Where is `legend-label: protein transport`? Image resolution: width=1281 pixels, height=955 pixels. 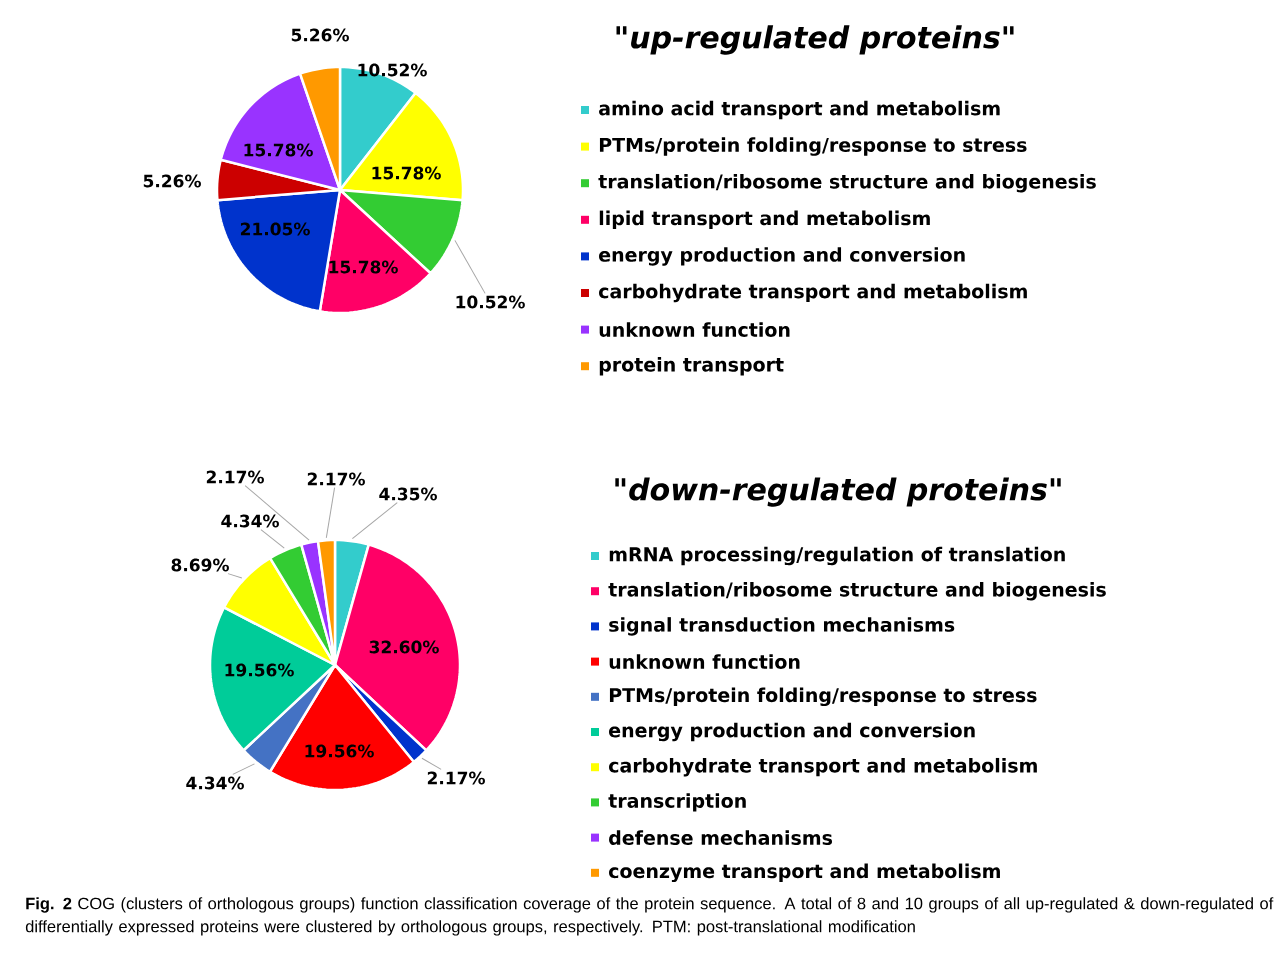
legend-label: protein transport is located at coordinates (691, 366).